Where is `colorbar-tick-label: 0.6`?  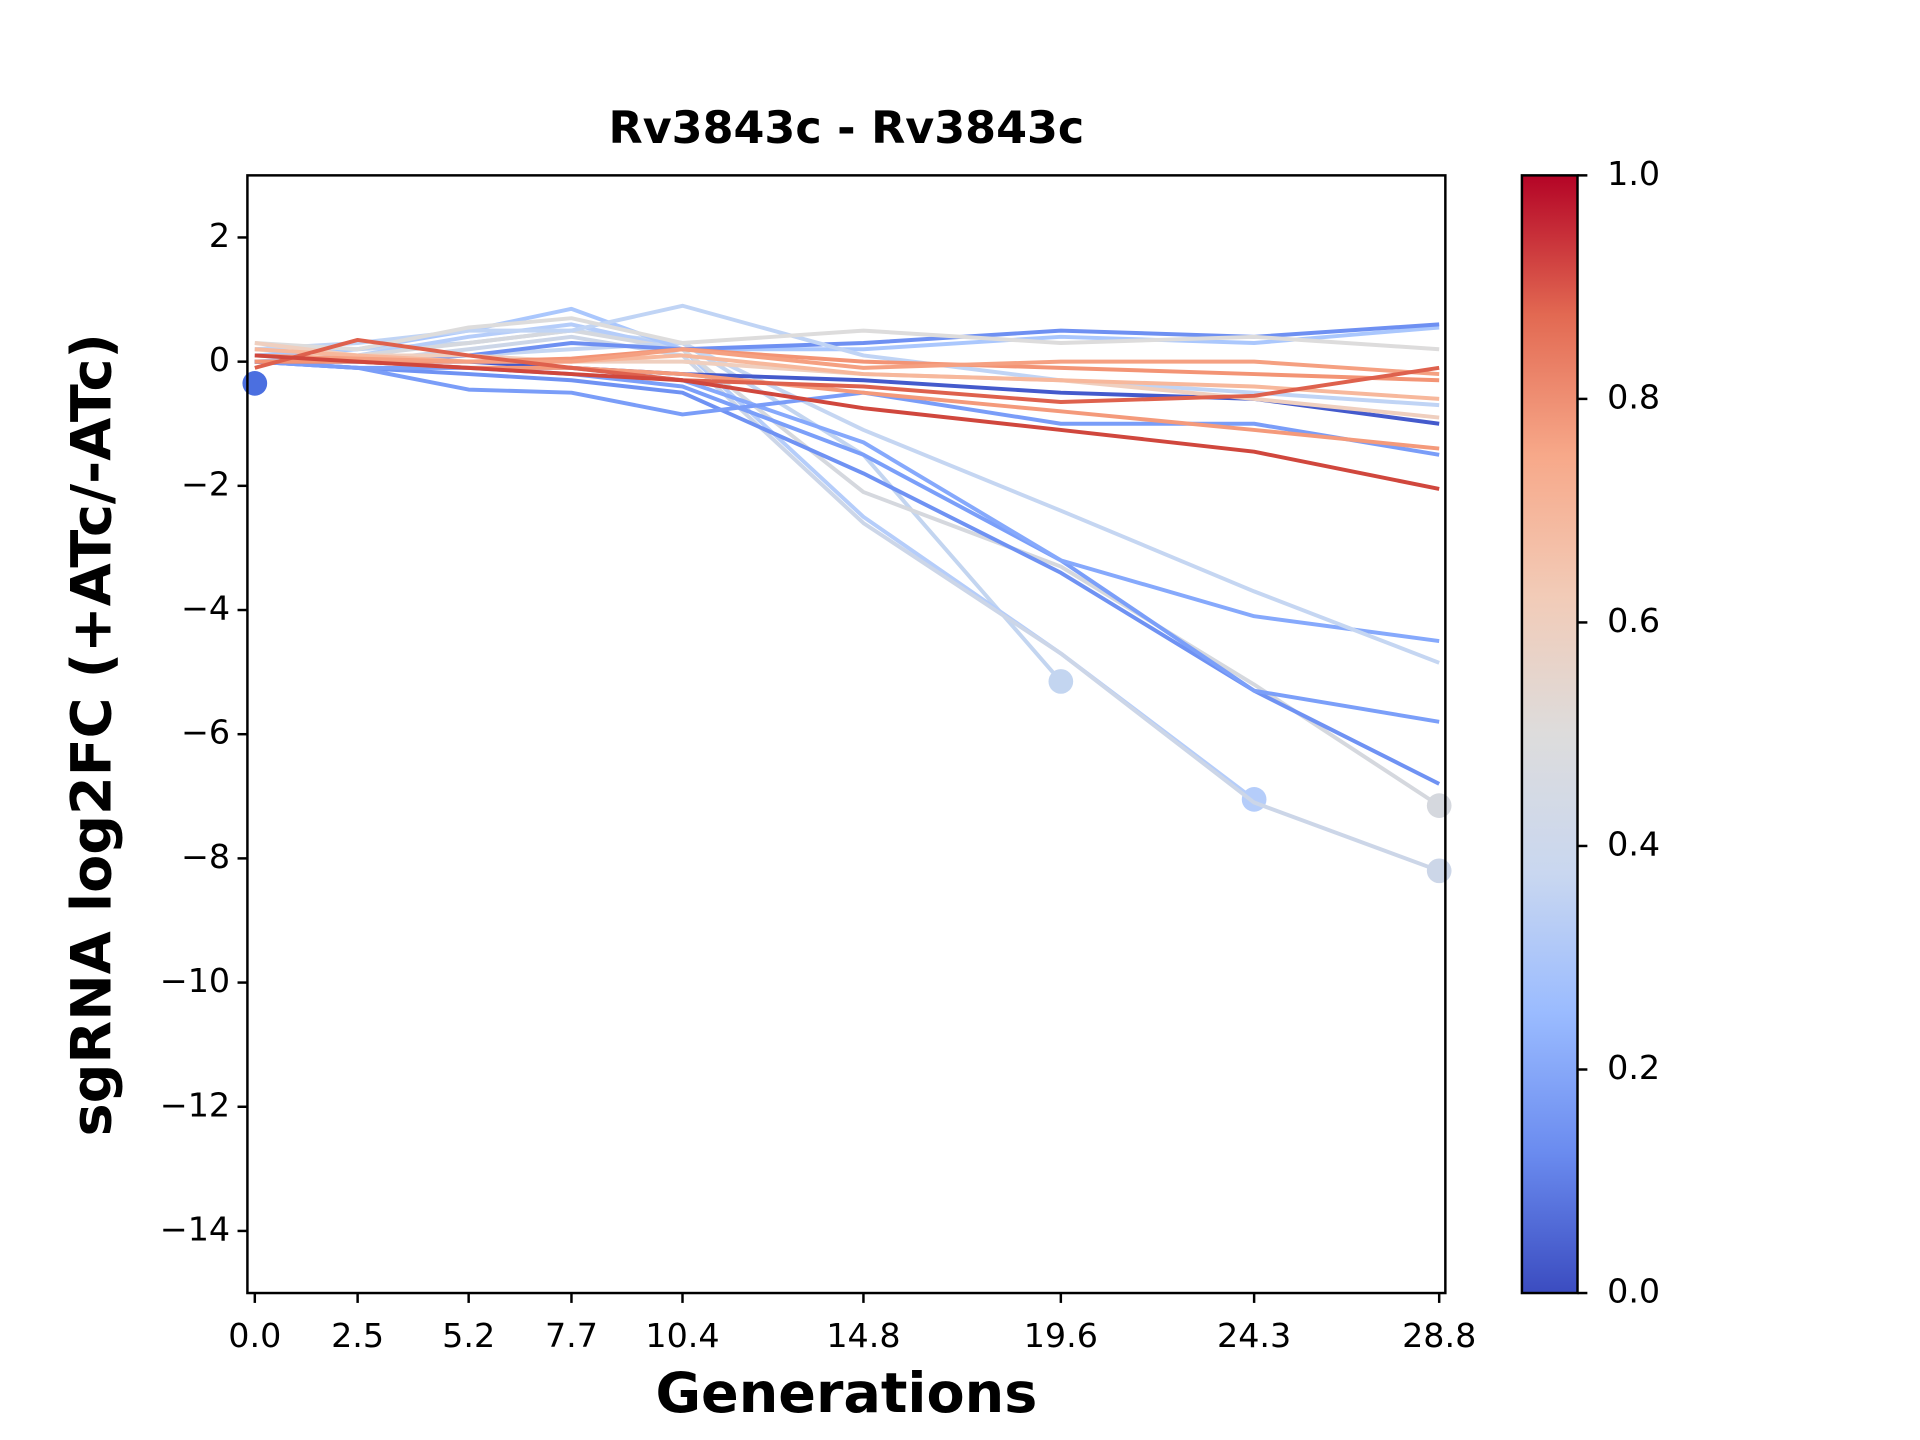 colorbar-tick-label: 0.6 is located at coordinates (1633, 620).